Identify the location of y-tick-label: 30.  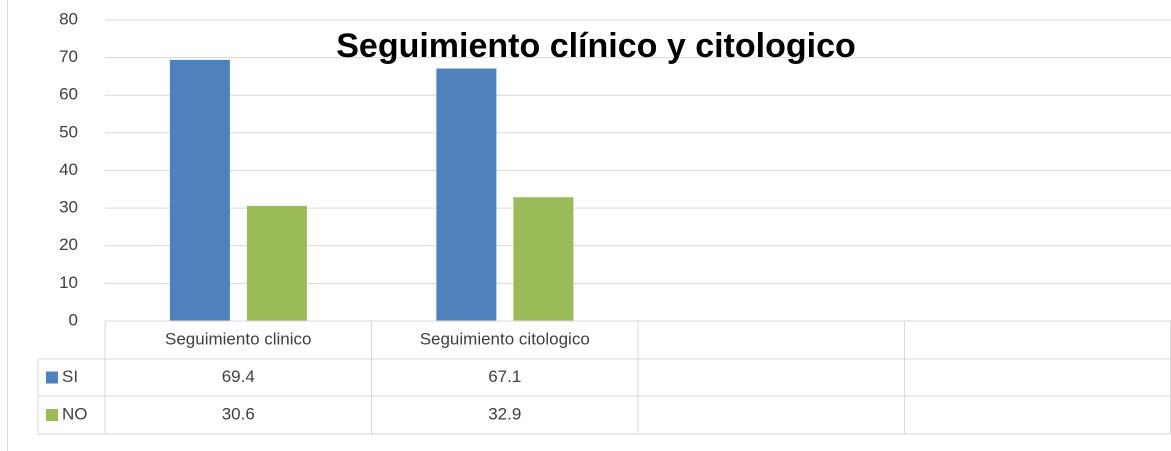
(68, 207).